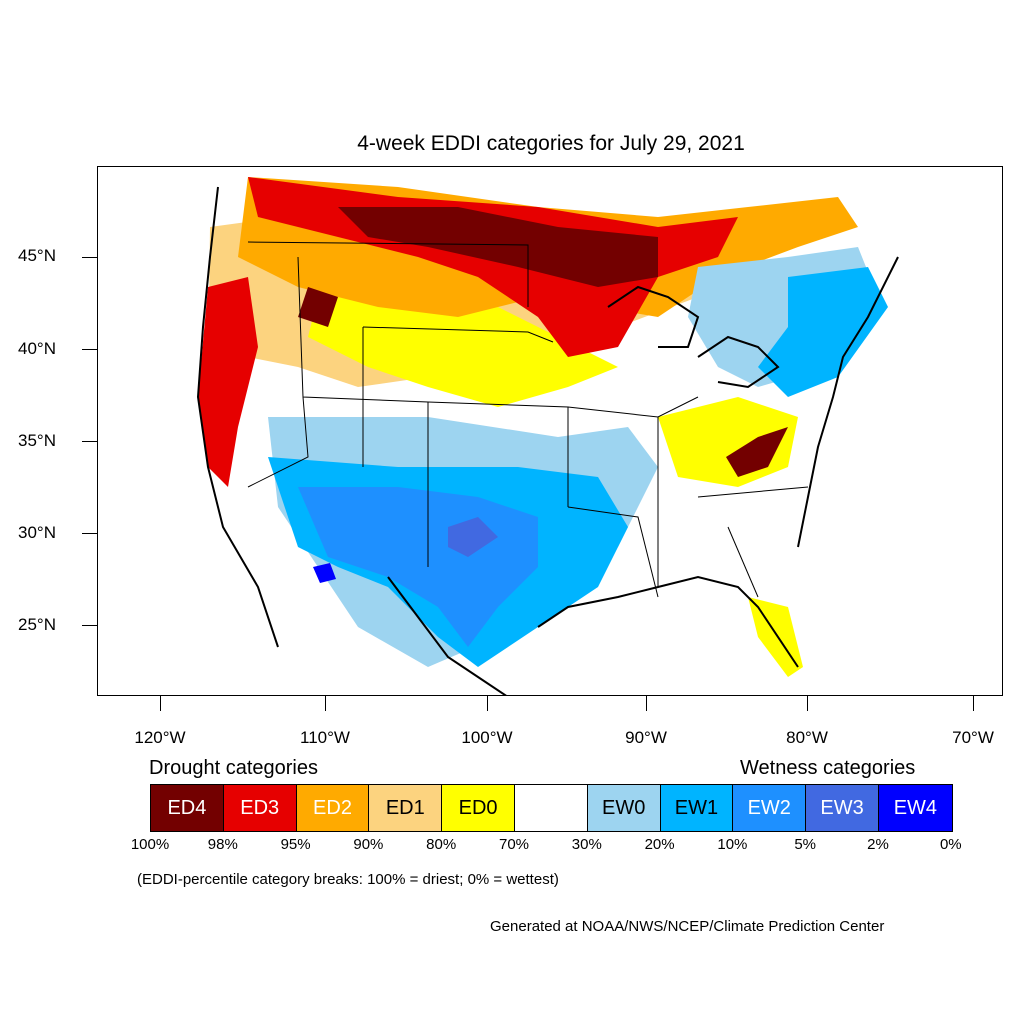 The image size is (1024, 1024). Describe the element at coordinates (187, 808) in the screenshot. I see `legend-swatch-ed4: ED4` at that location.